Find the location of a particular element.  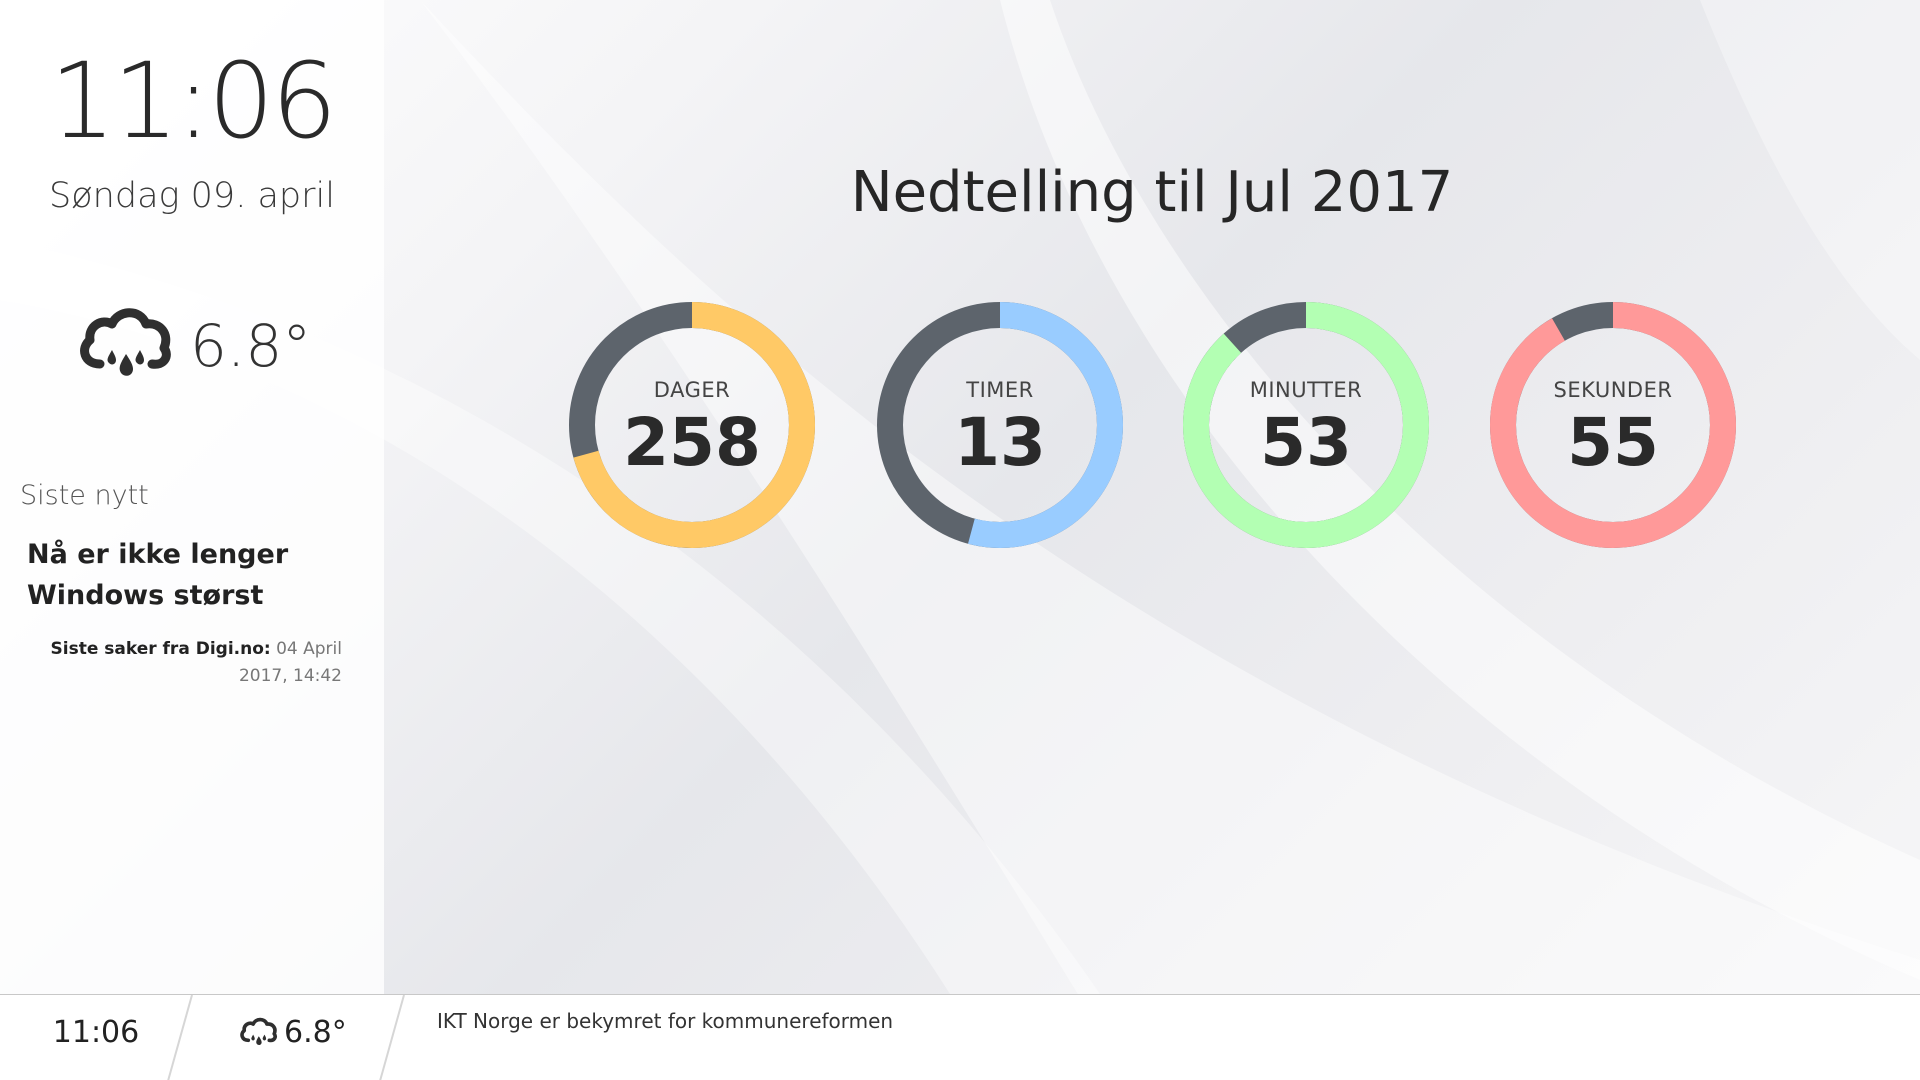

dial-value: 53 is located at coordinates (1306, 442).